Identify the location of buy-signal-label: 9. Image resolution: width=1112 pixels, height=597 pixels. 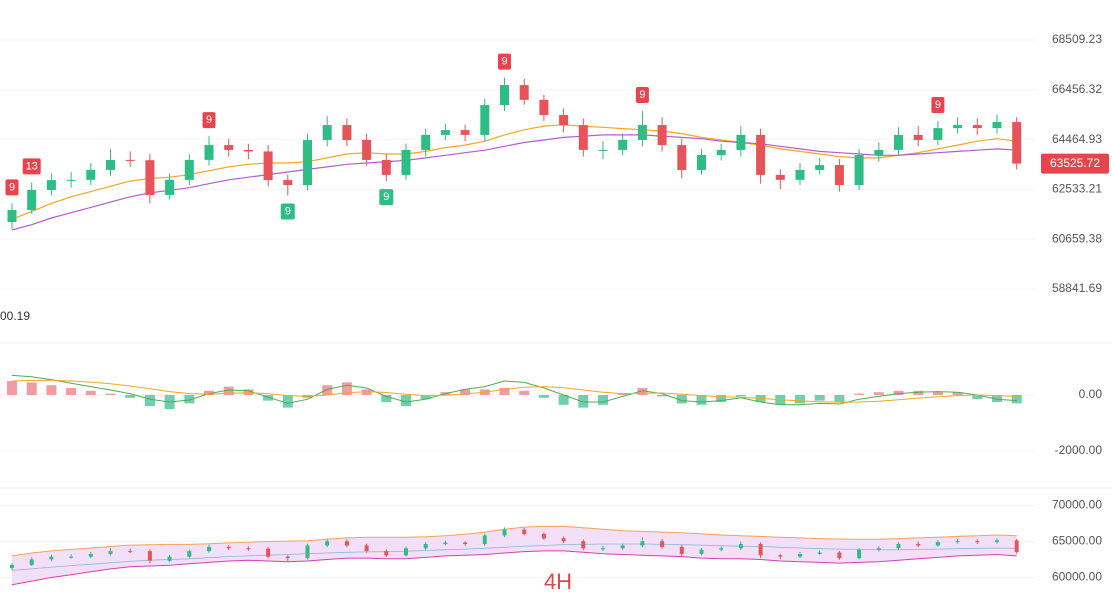
(386, 197).